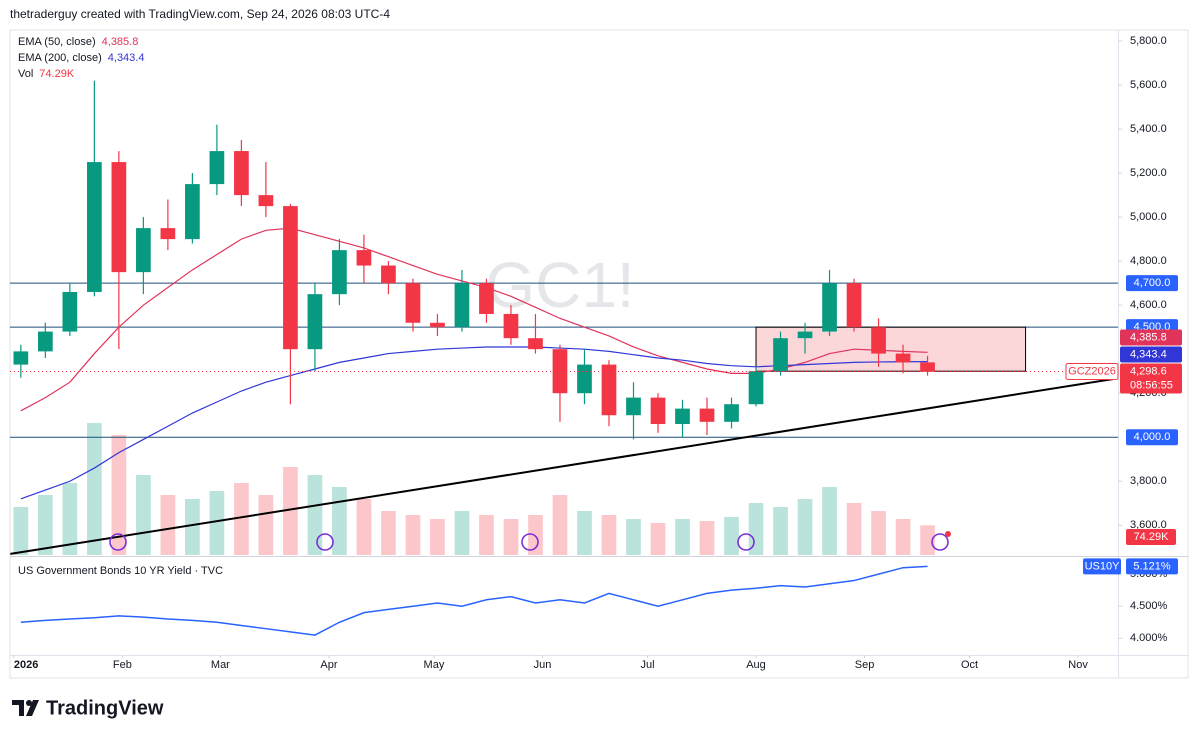 This screenshot has height=738, width=1199. I want to click on x-tick-label: May, so click(434, 665).